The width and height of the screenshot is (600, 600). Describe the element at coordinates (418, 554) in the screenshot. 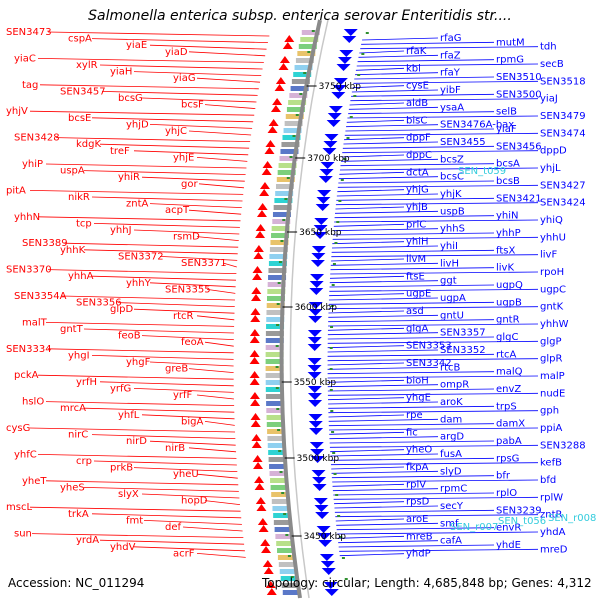

I see `gene-label-right: yhdP` at that location.